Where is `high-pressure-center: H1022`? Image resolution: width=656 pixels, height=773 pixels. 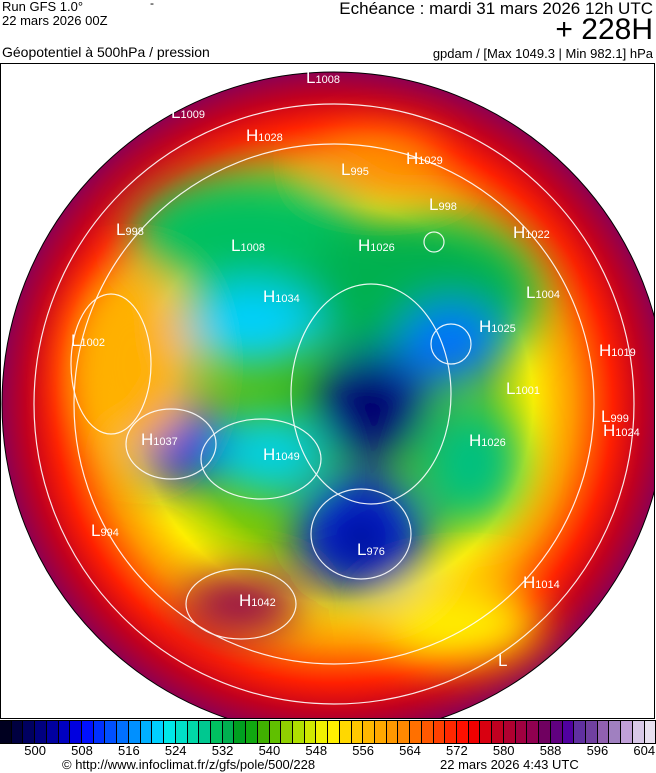 high-pressure-center: H1022 is located at coordinates (531, 234).